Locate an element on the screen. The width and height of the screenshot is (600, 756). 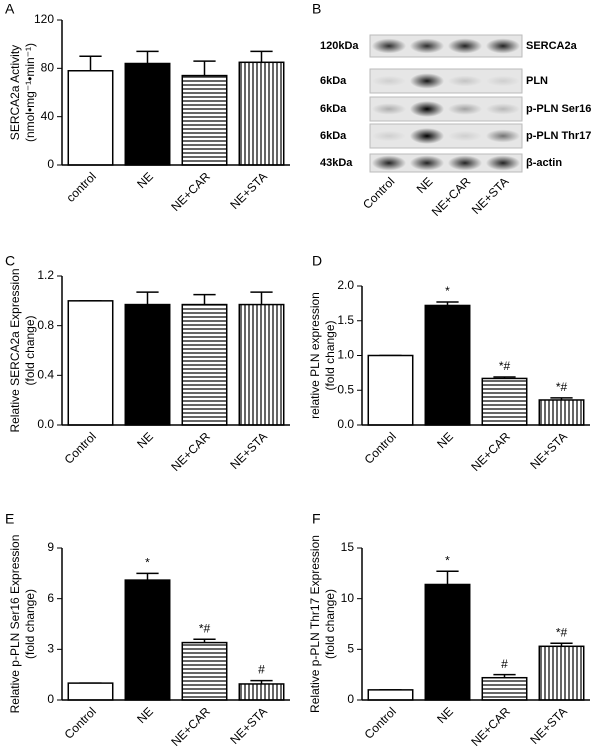
panel-letter: F is located at coordinates (316, 519).